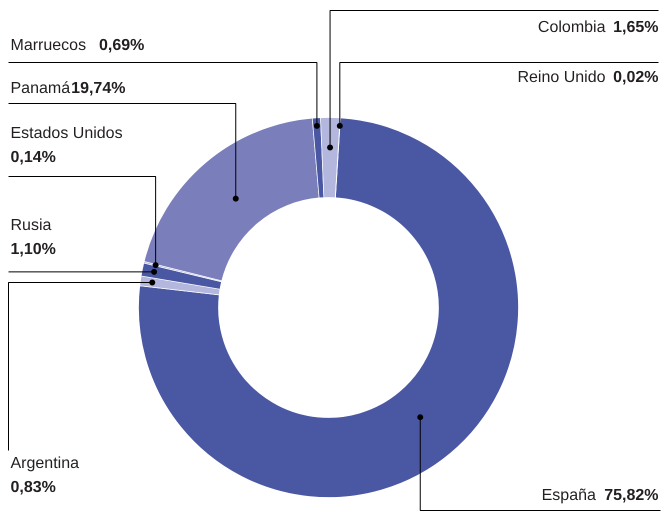 This screenshot has height=511, width=663. Describe the element at coordinates (631, 495) in the screenshot. I see `data-label: 75,82%` at that location.